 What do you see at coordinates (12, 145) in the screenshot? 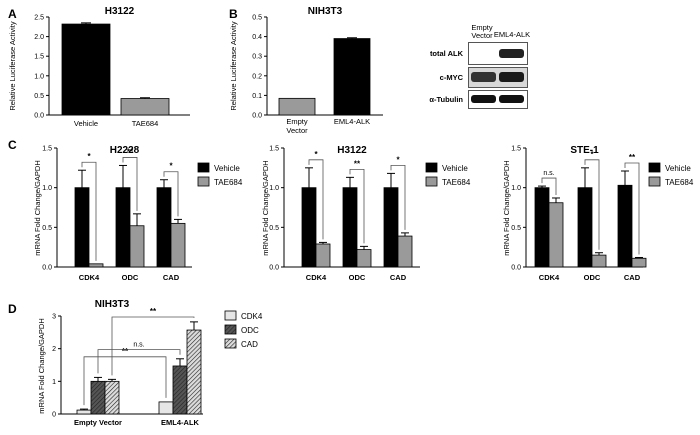
I see `panel-letter-c: C` at bounding box center [12, 145].